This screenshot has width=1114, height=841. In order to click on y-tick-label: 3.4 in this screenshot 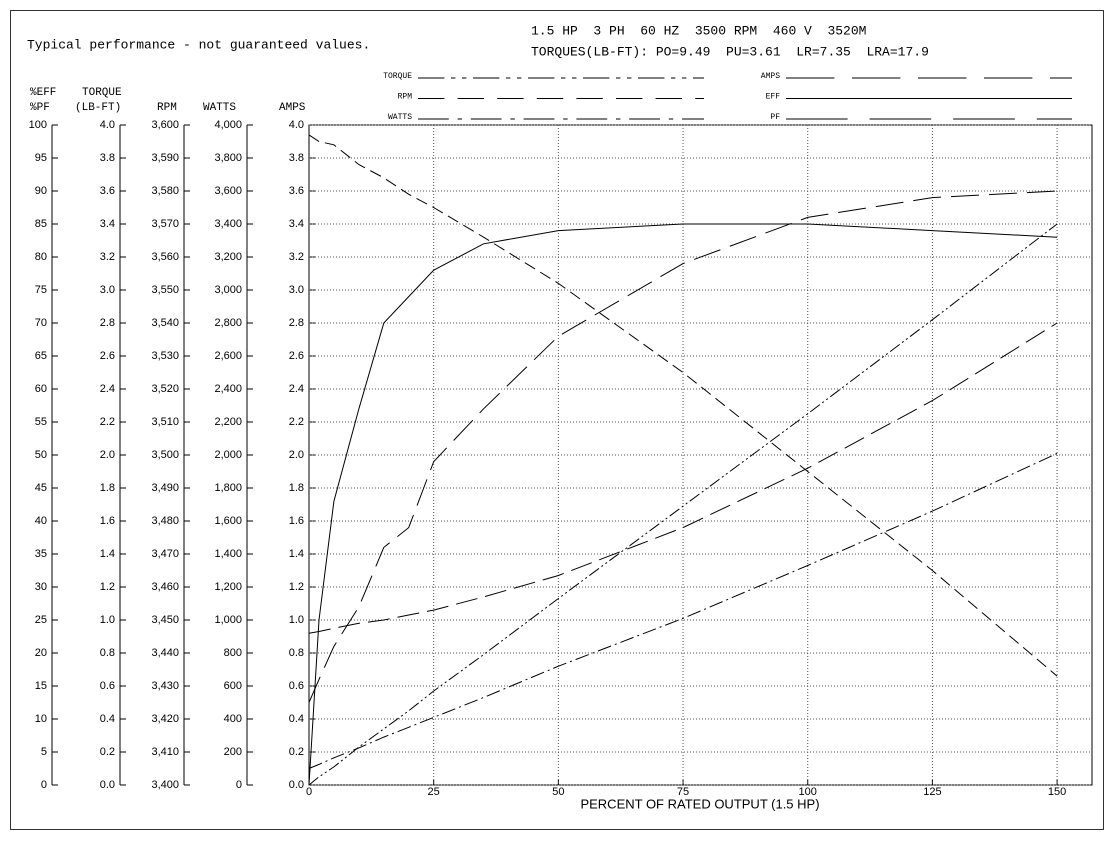, I will do `click(107, 224)`.